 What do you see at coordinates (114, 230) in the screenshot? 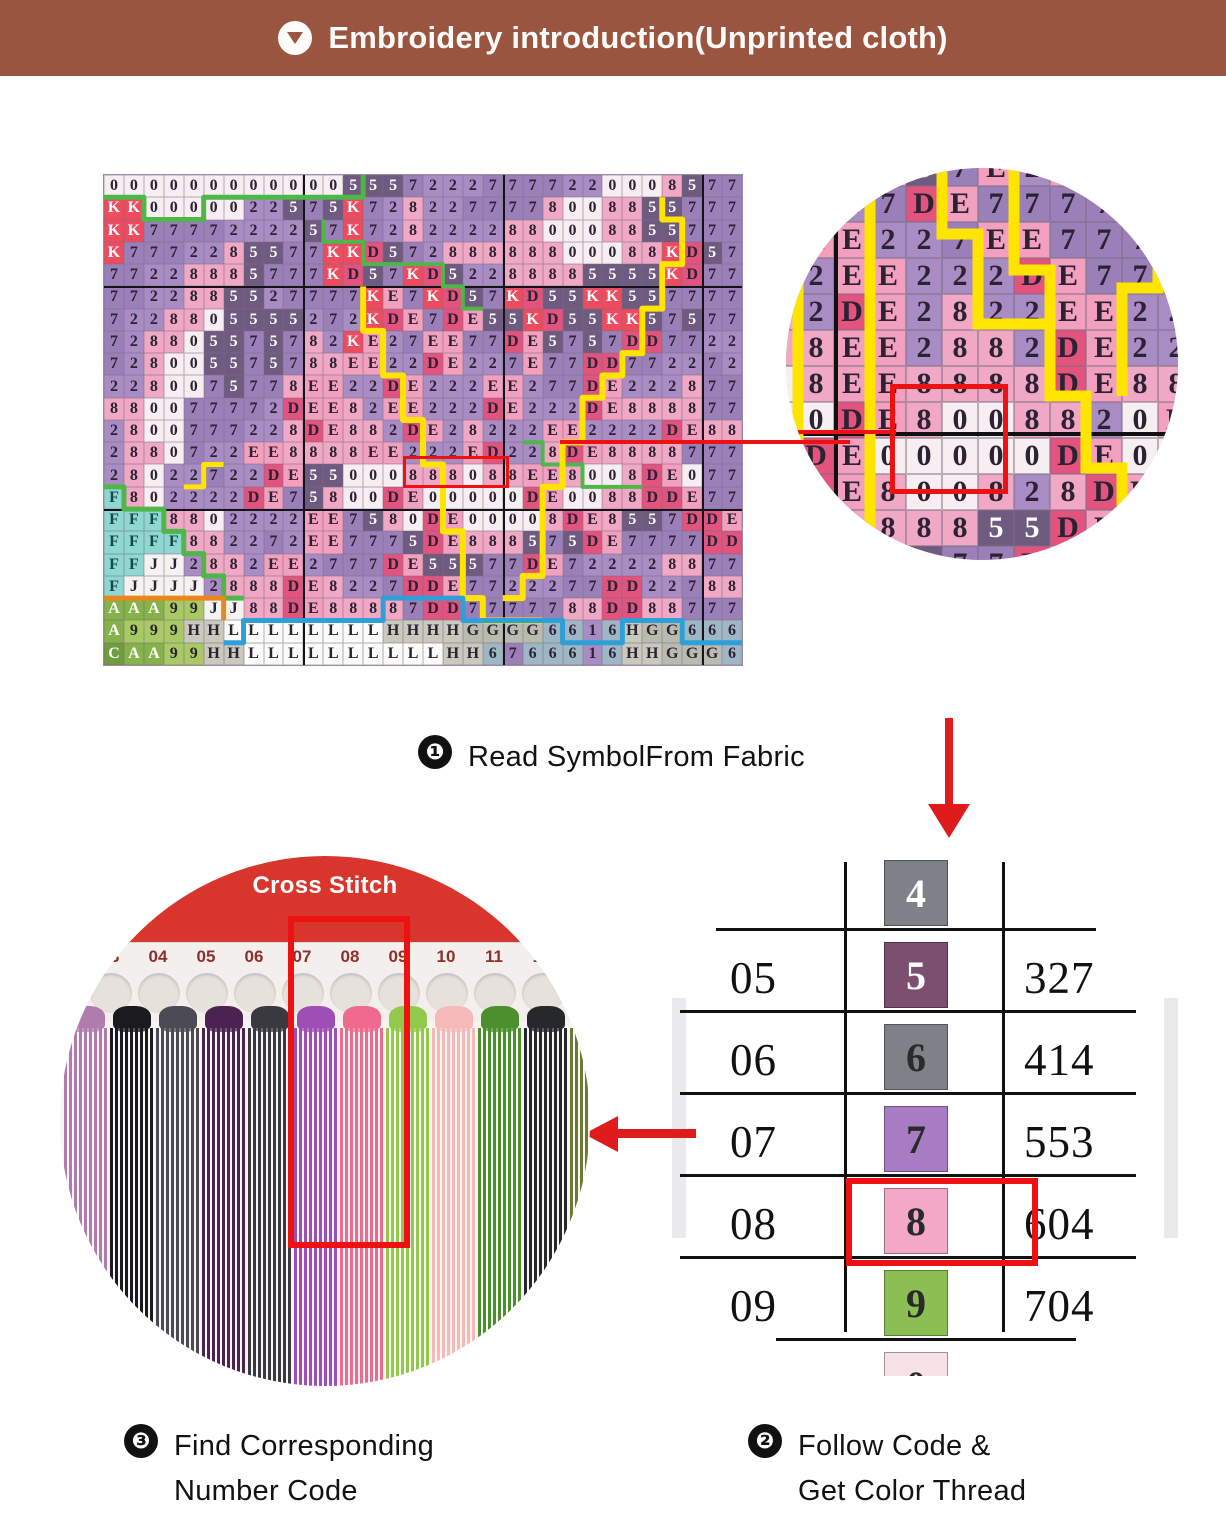
I see `pattern-cell: K` at bounding box center [114, 230].